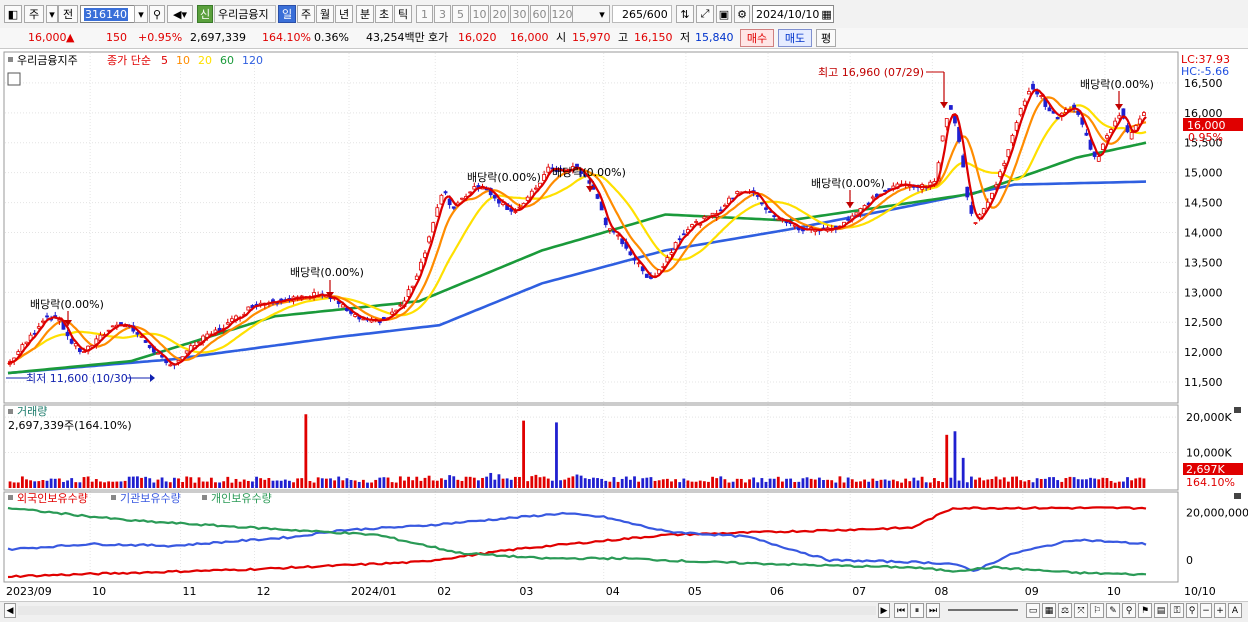 Image resolution: width=1248 pixels, height=622 pixels. I want to click on interval-20-button: 20, so click(499, 14).